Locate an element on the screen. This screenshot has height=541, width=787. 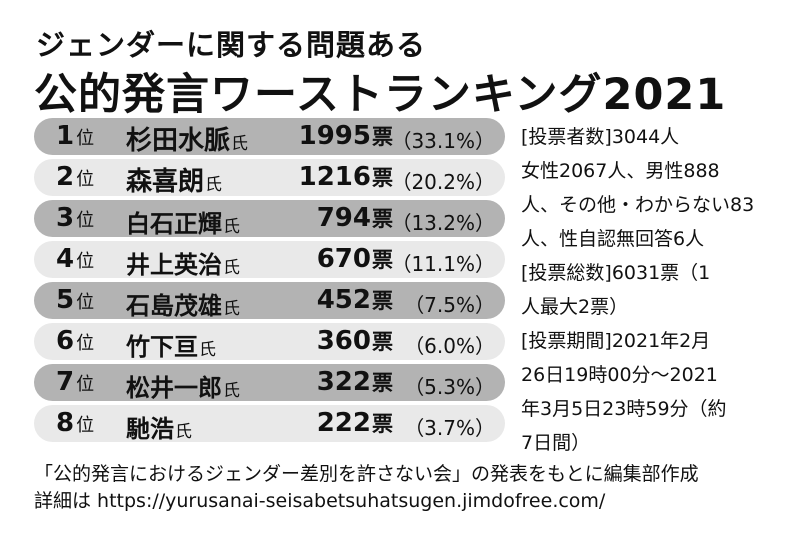
rank-number: 2 is located at coordinates (65, 177).